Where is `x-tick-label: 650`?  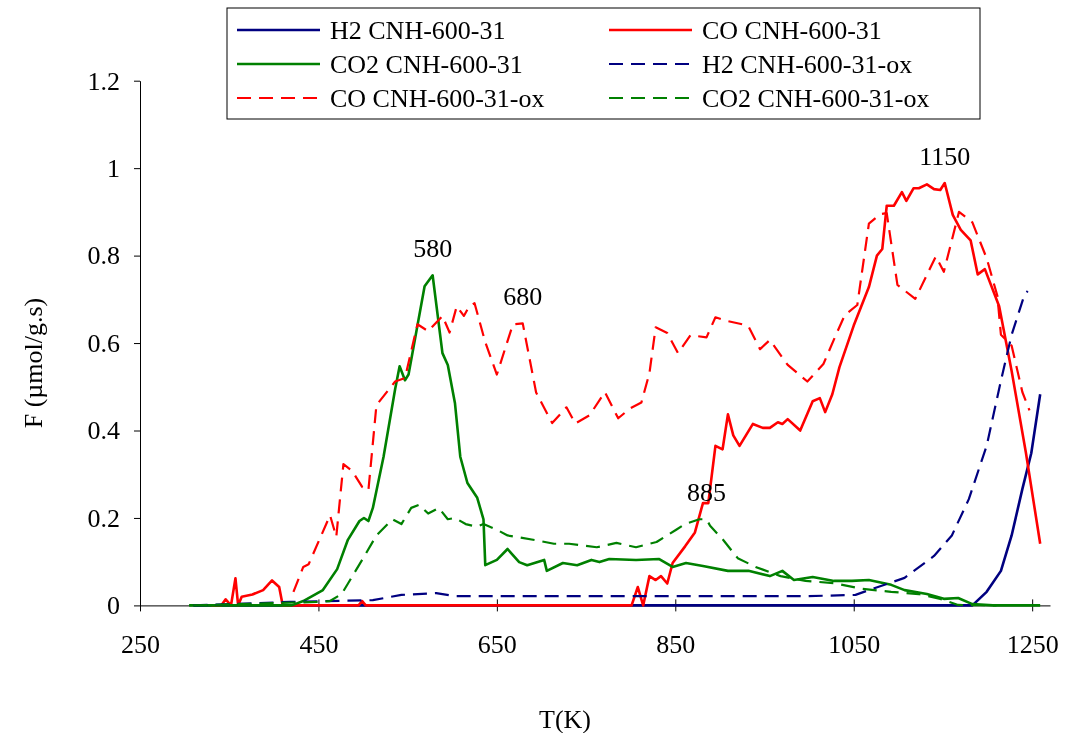
x-tick-label: 650 is located at coordinates (497, 645).